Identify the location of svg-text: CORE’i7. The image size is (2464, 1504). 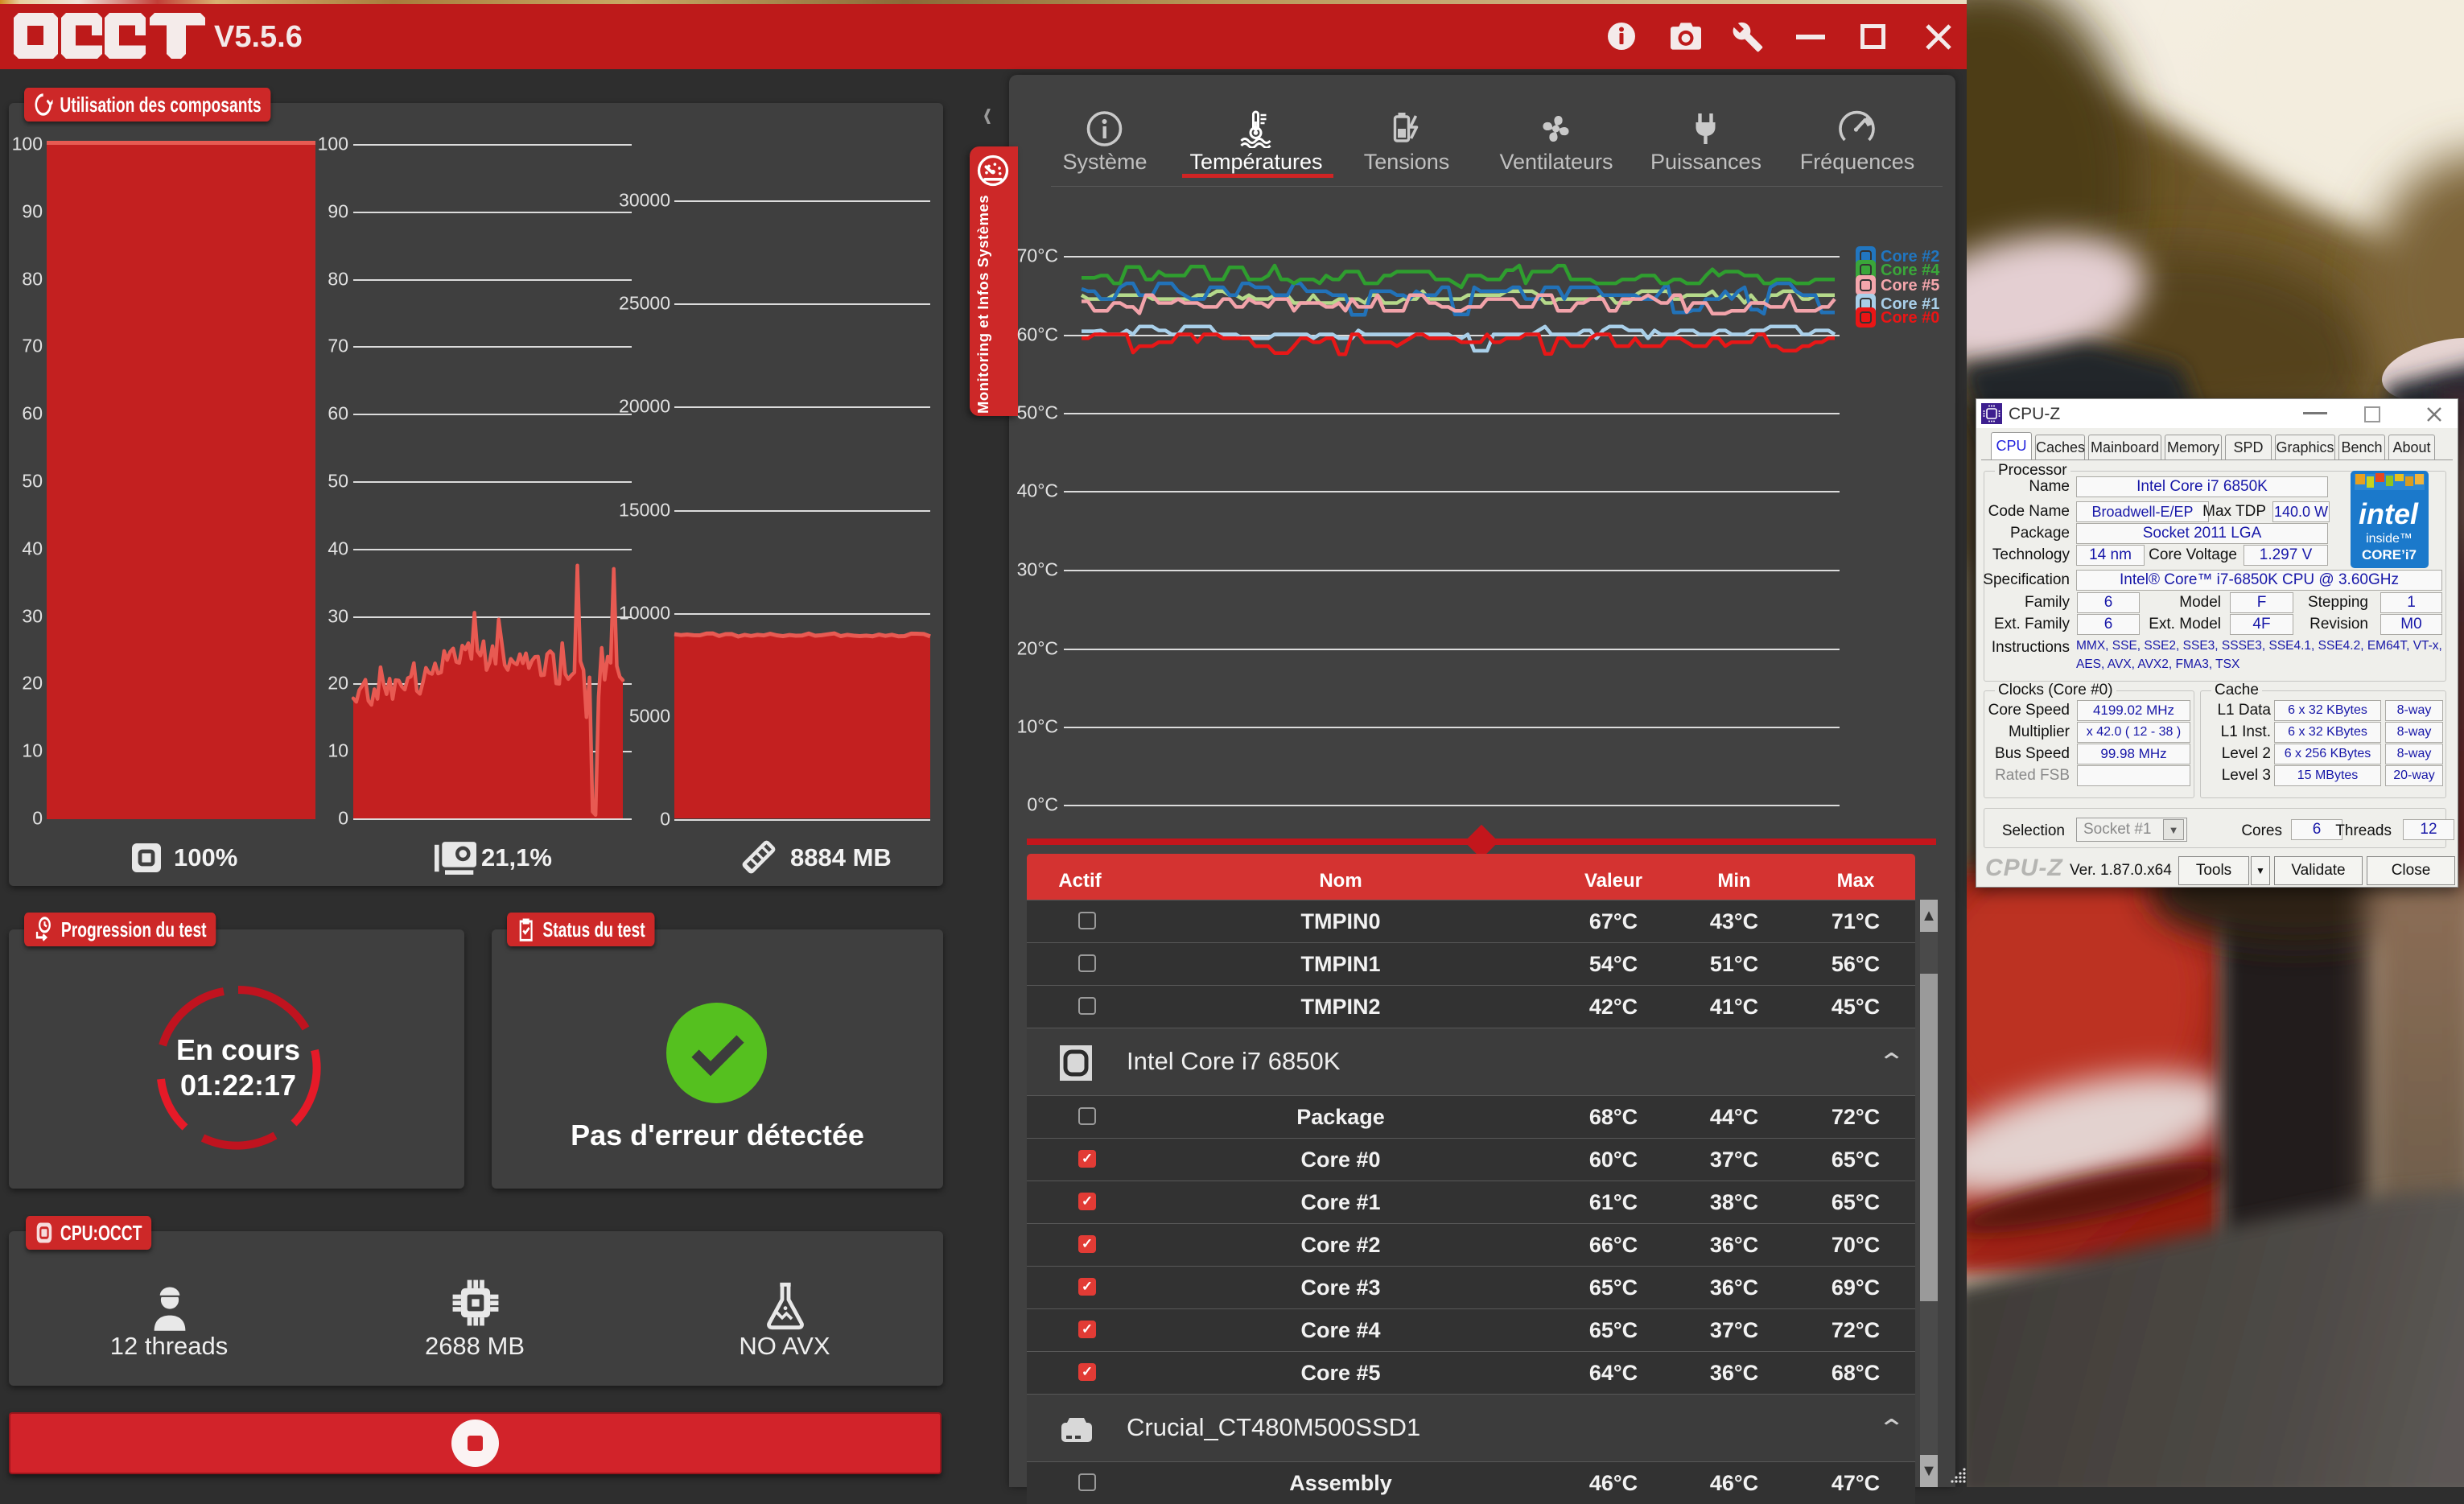
(2389, 555).